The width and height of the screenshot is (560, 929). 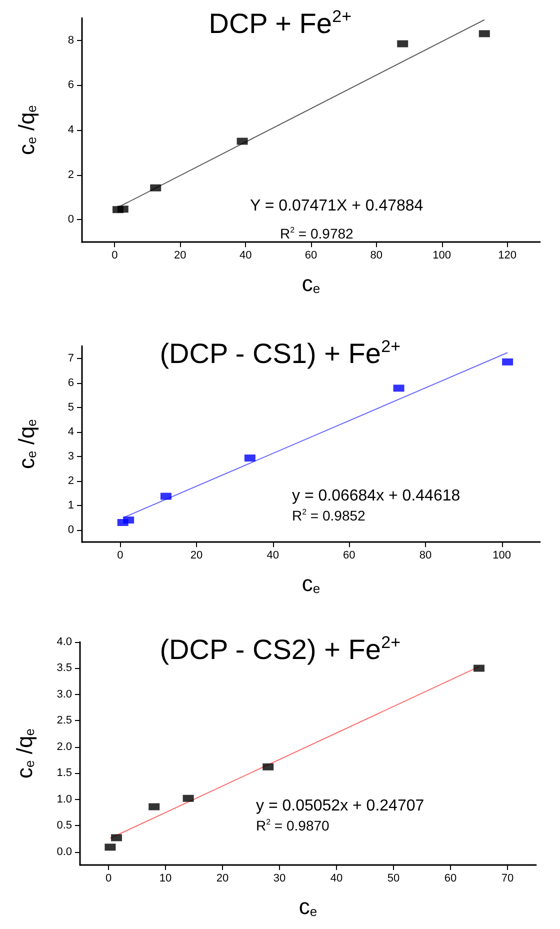 What do you see at coordinates (376, 496) in the screenshot?
I see `annotation: y = 0.06684x + 0.44618` at bounding box center [376, 496].